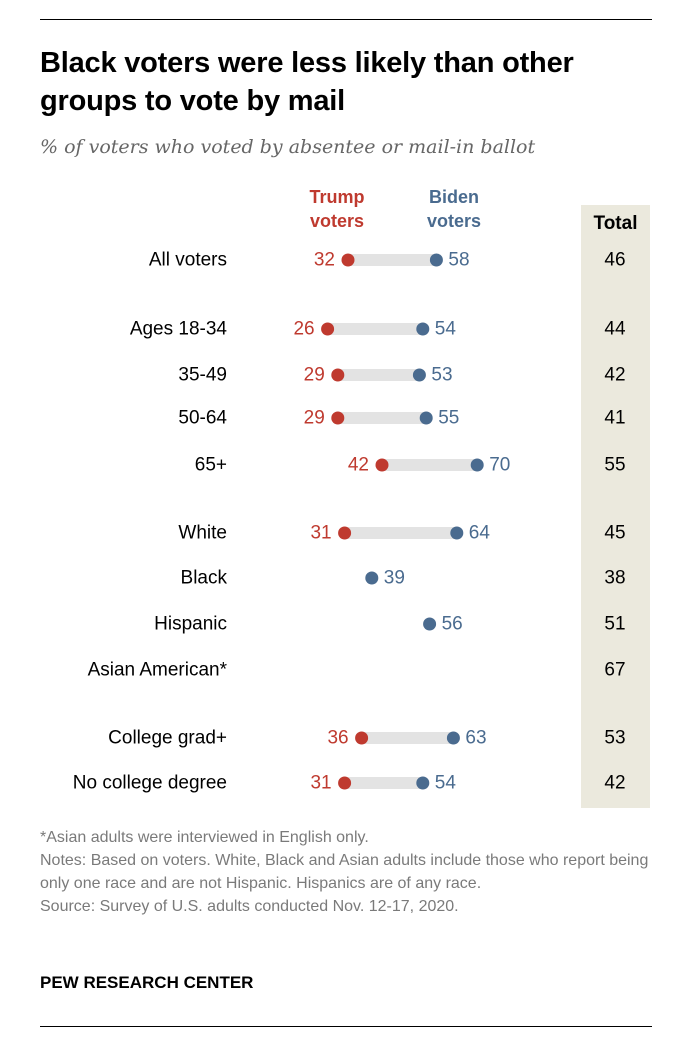 The height and width of the screenshot is (1056, 700). What do you see at coordinates (475, 738) in the screenshot?
I see `biden-value-college-grad: 63` at bounding box center [475, 738].